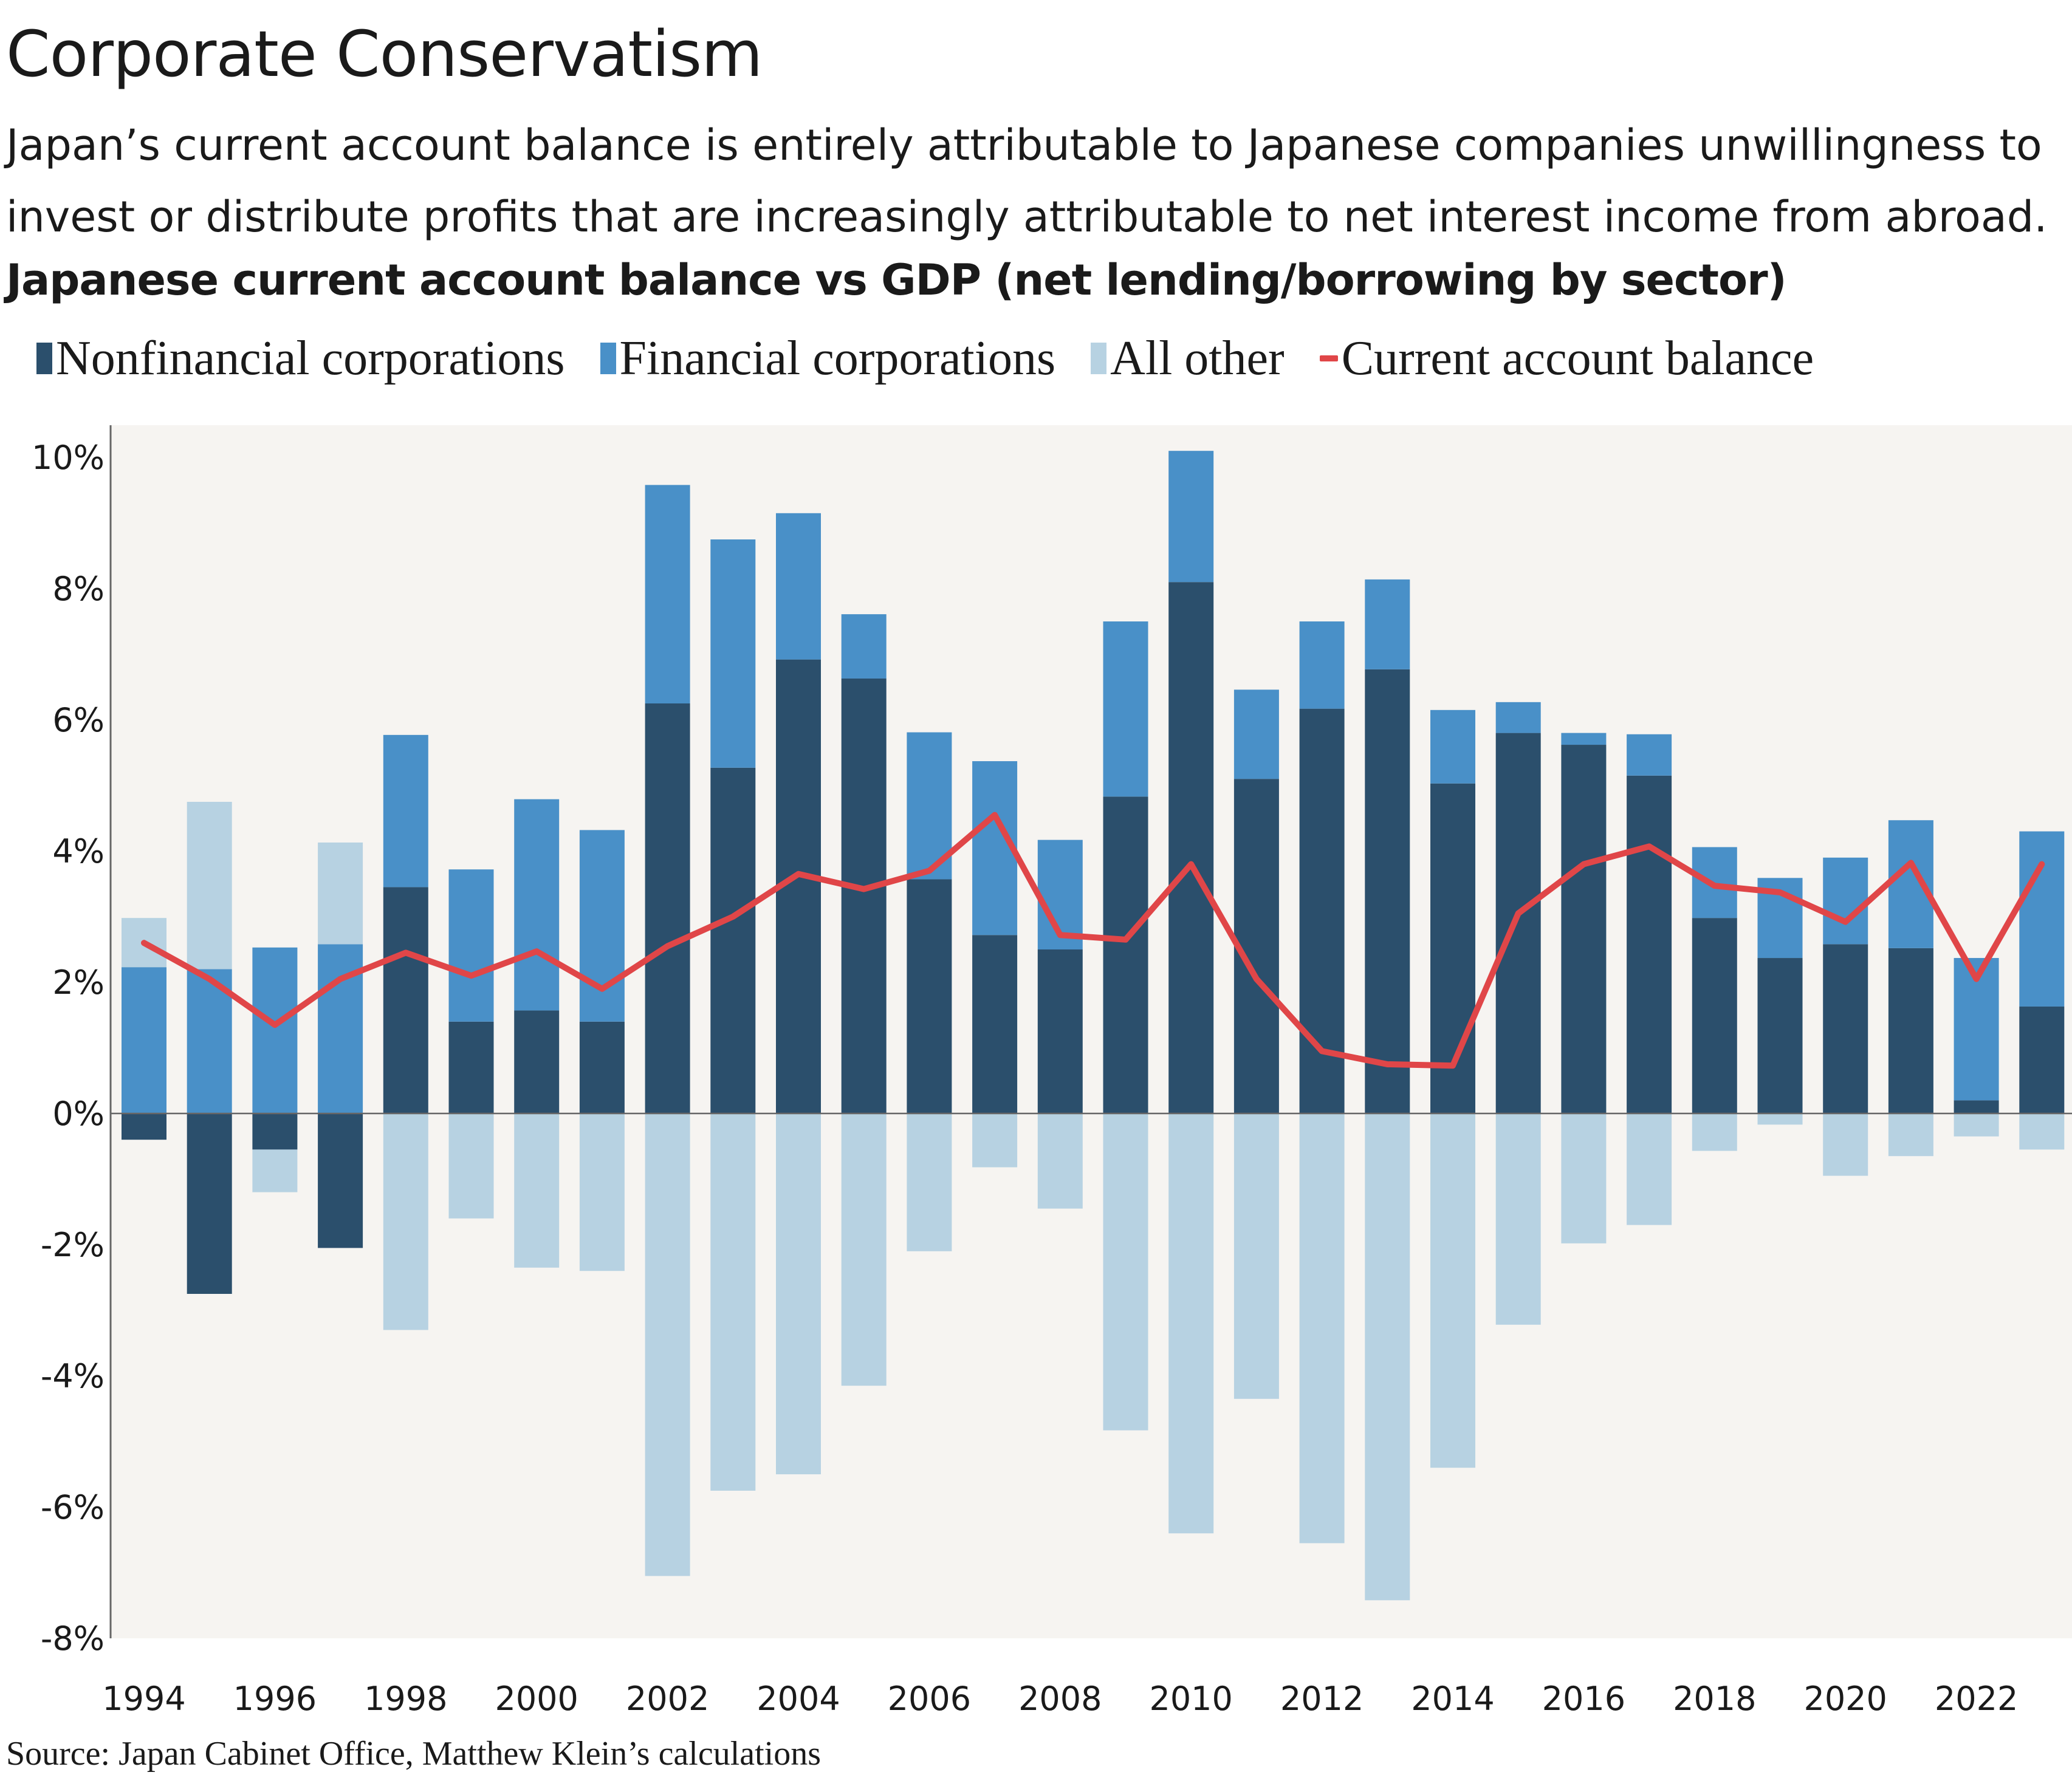 This screenshot has width=2072, height=1792. I want to click on bar-other-2021, so click(1911, 1135).